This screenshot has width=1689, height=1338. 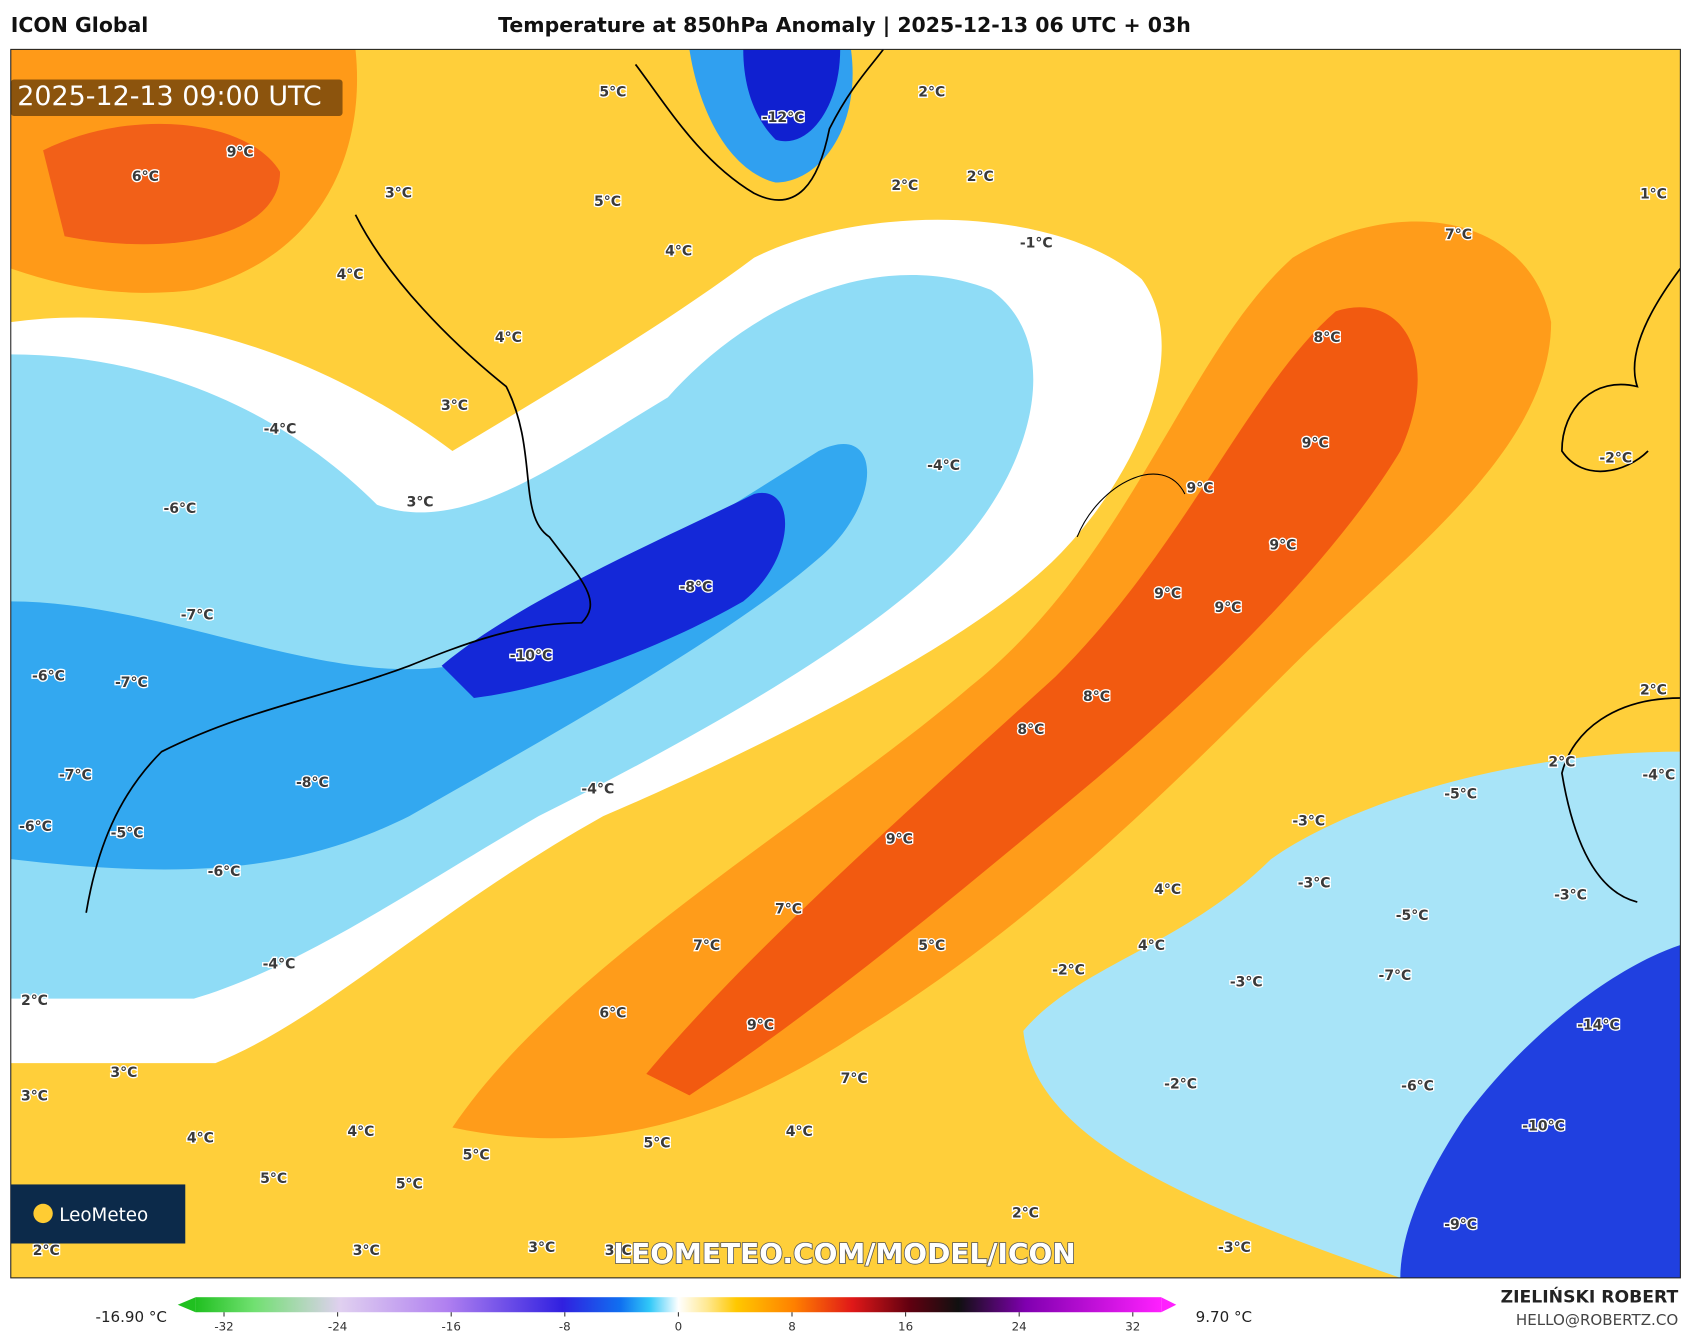 What do you see at coordinates (1019, 1327) in the screenshot?
I see `colorbar-tick-label: 24` at bounding box center [1019, 1327].